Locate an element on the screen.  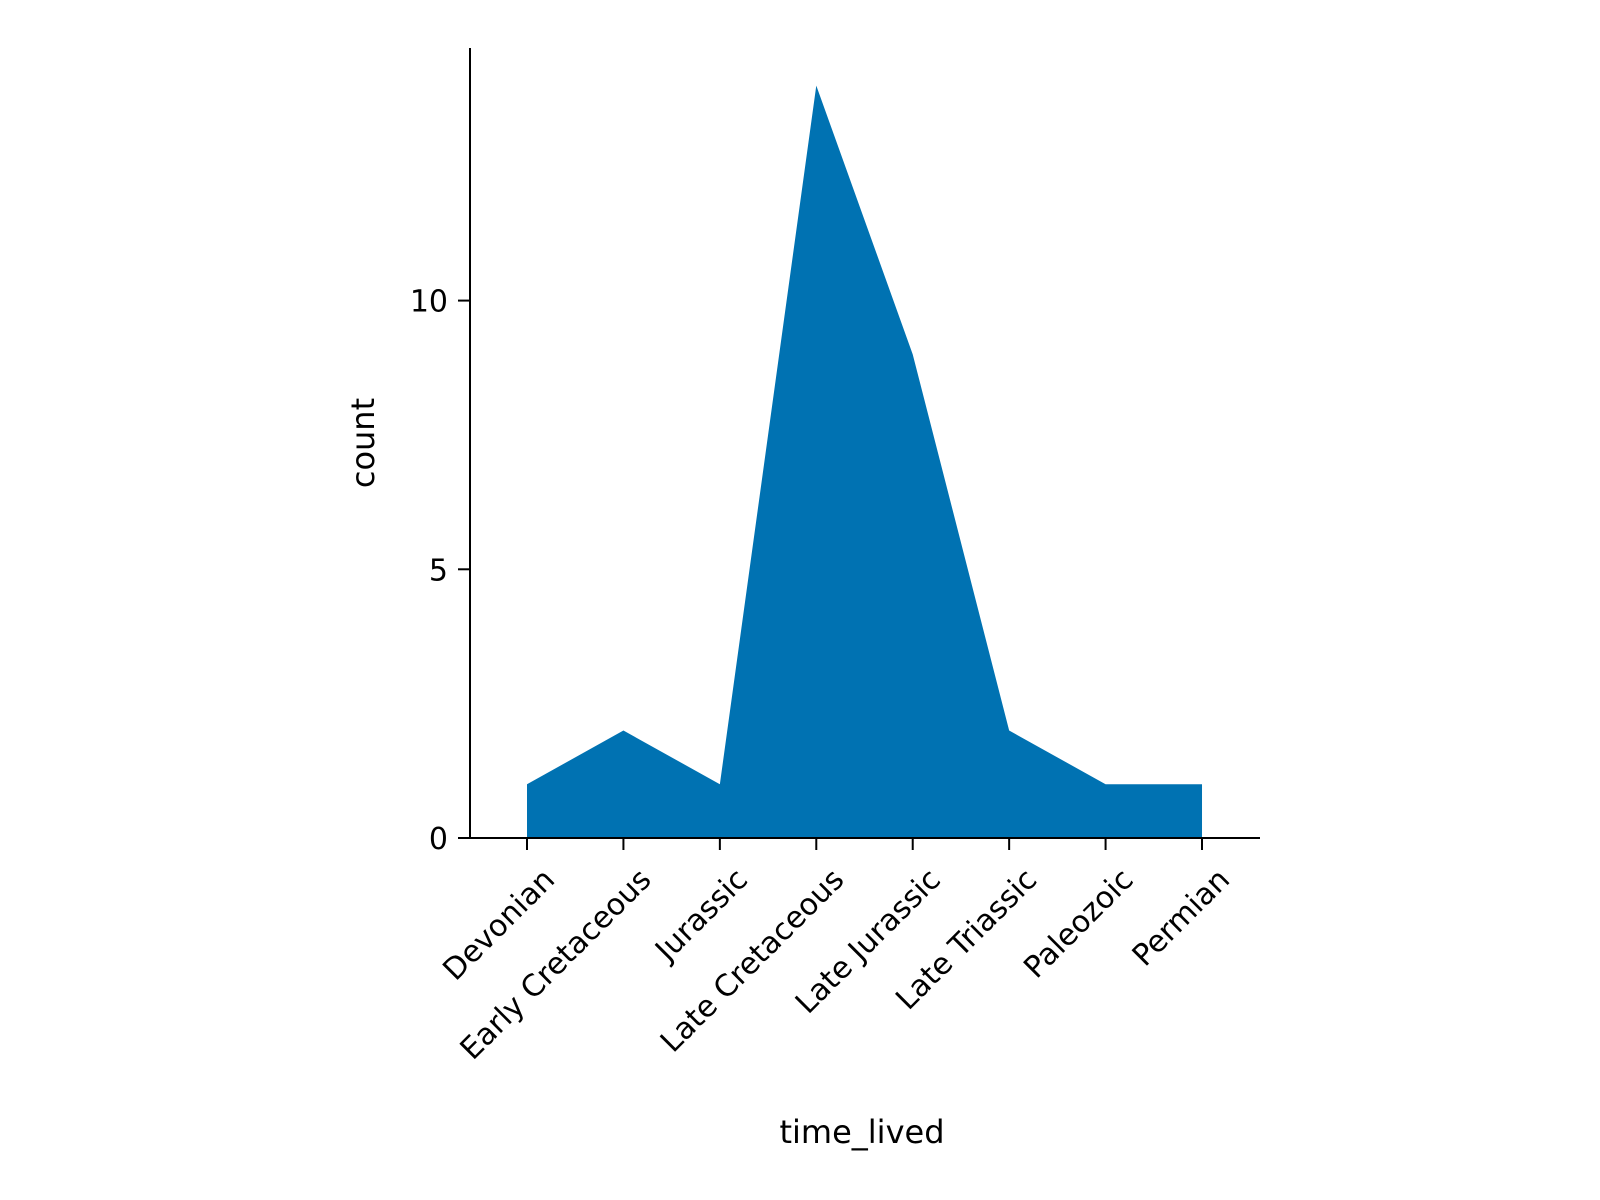
y-tick-label: 5 is located at coordinates (438, 570).